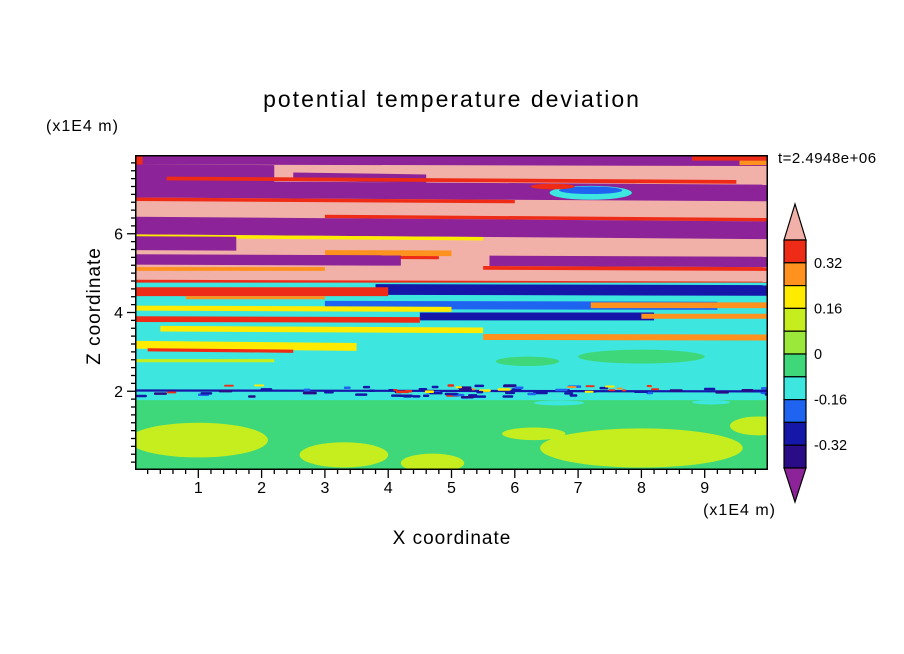 The width and height of the screenshot is (904, 654). What do you see at coordinates (795, 221) in the screenshot?
I see `colorbar-top-arrow` at bounding box center [795, 221].